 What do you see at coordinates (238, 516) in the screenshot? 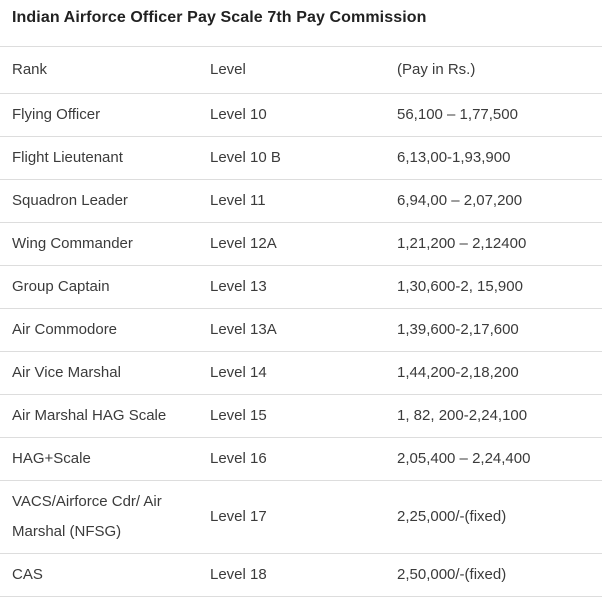
I see `level-cell: Level 17` at bounding box center [238, 516].